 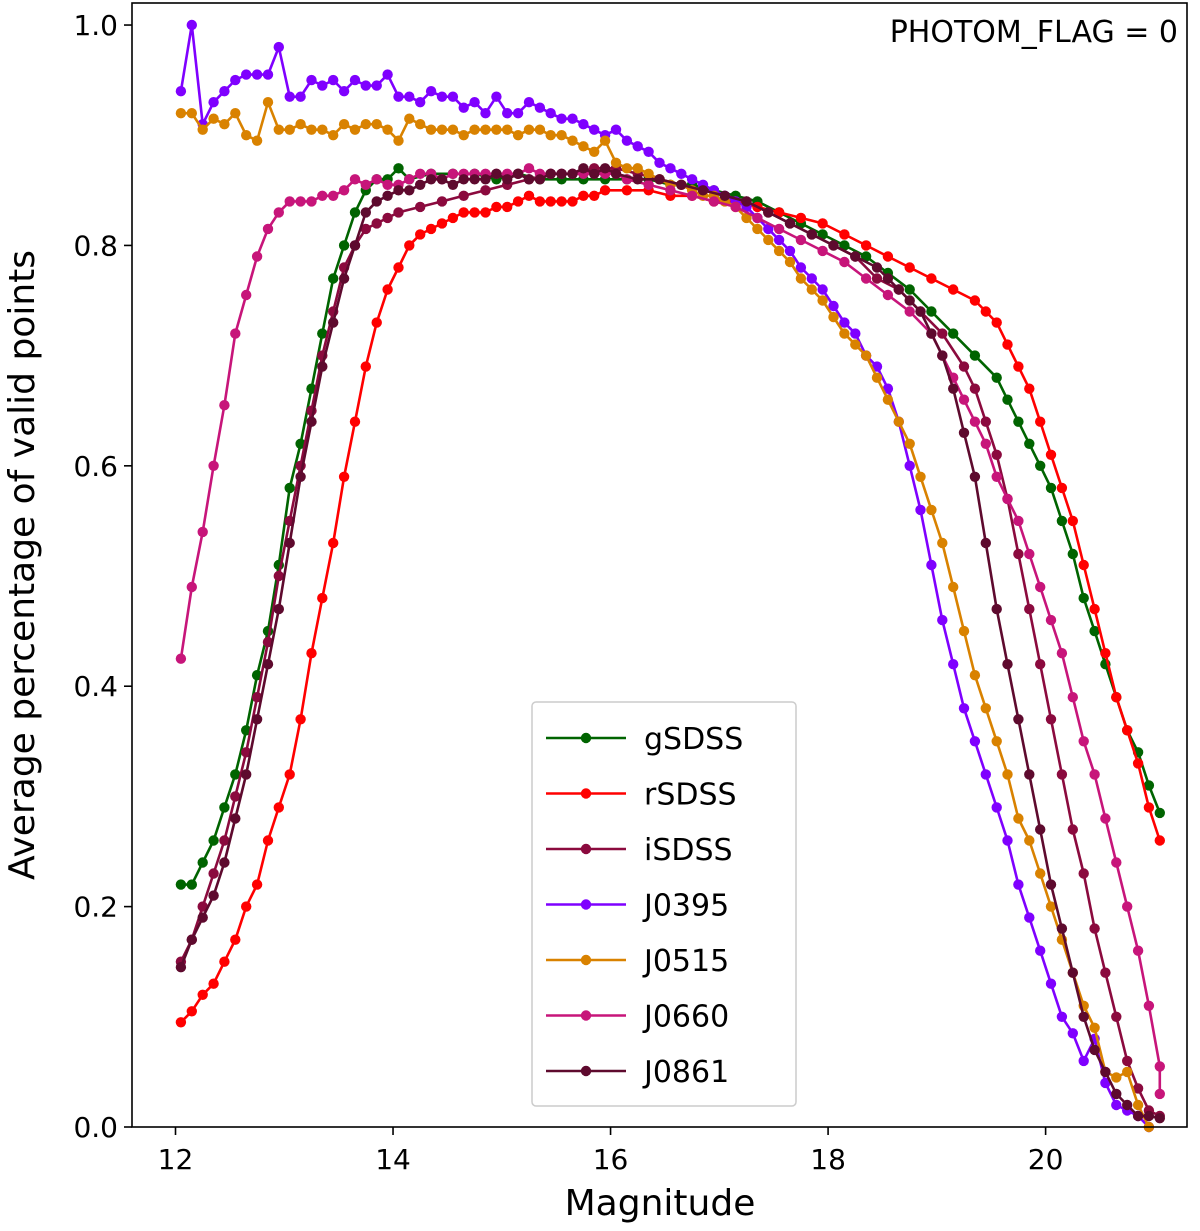 I want to click on legend-marker, so click(x=586, y=1015).